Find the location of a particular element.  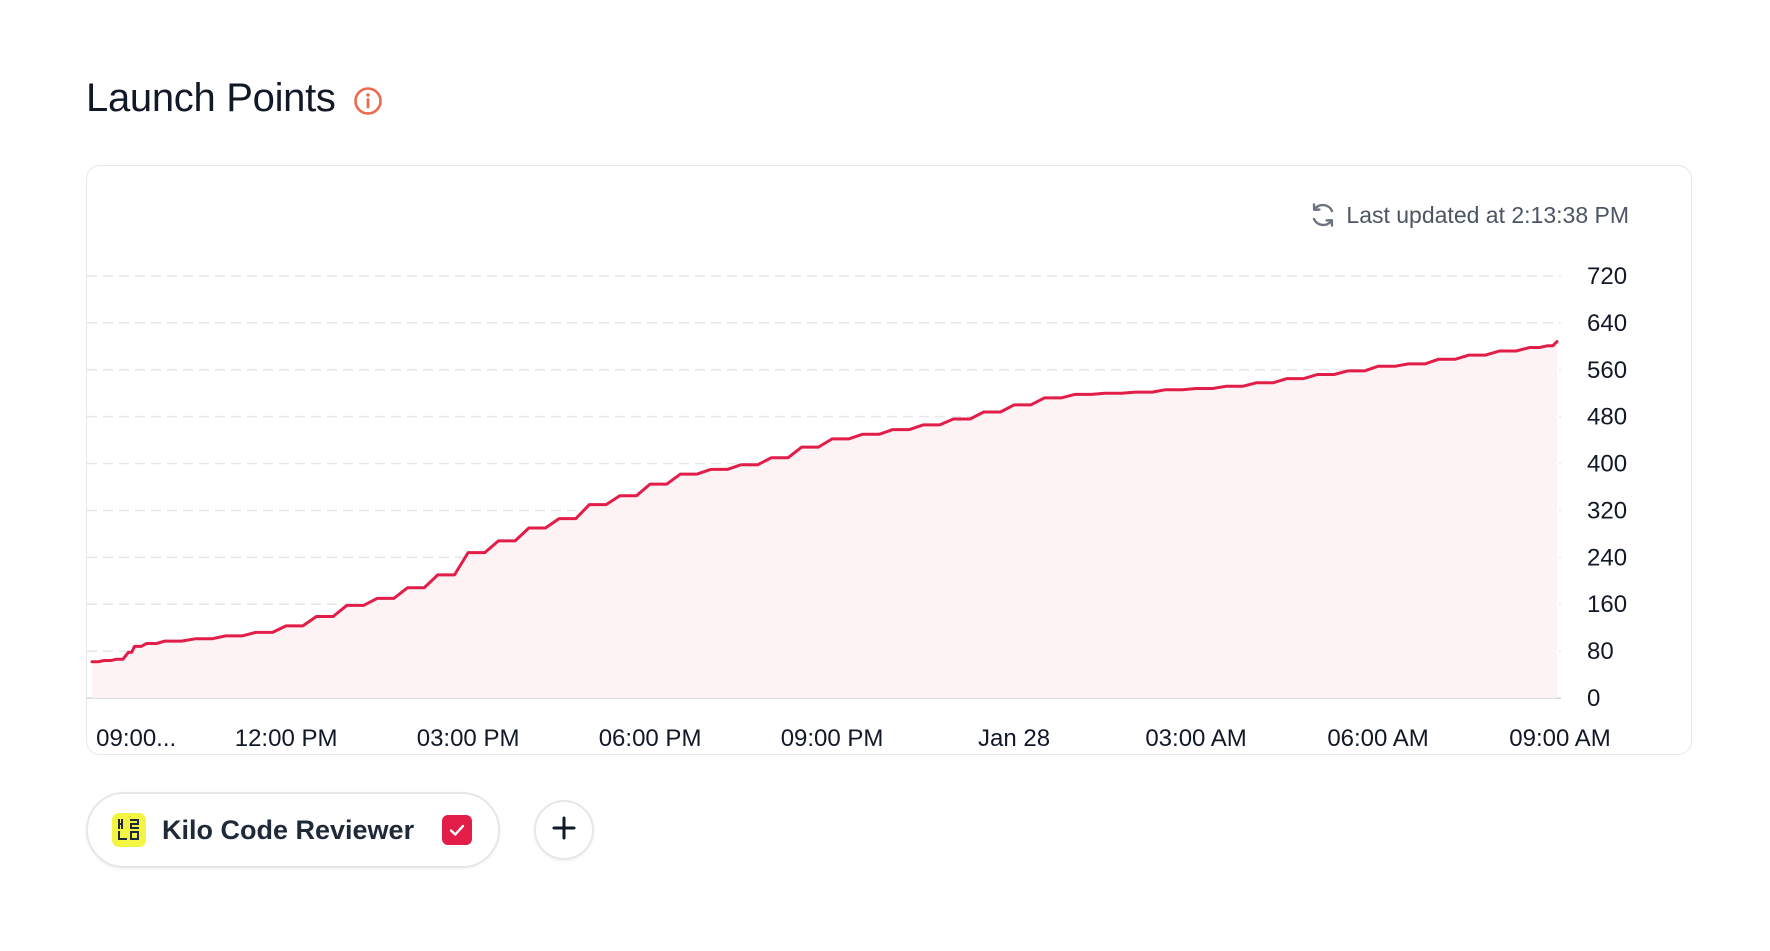

series-chip-kilo-code-reviewer: Kilo Code Reviewer is located at coordinates (293, 830).